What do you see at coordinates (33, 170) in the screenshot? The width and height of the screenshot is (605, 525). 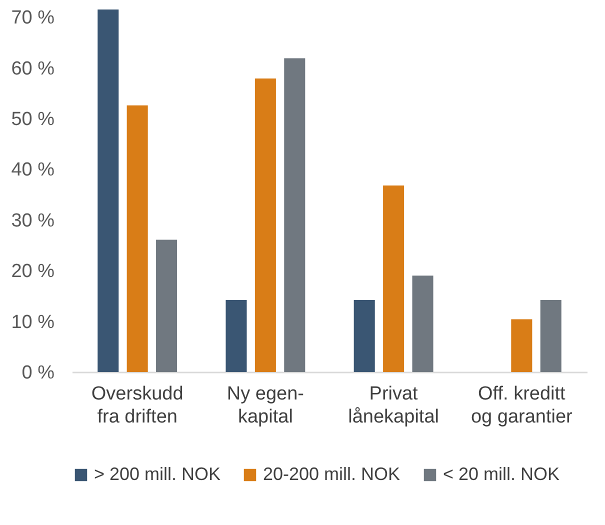 I see `y-tick-label: 40 %` at bounding box center [33, 170].